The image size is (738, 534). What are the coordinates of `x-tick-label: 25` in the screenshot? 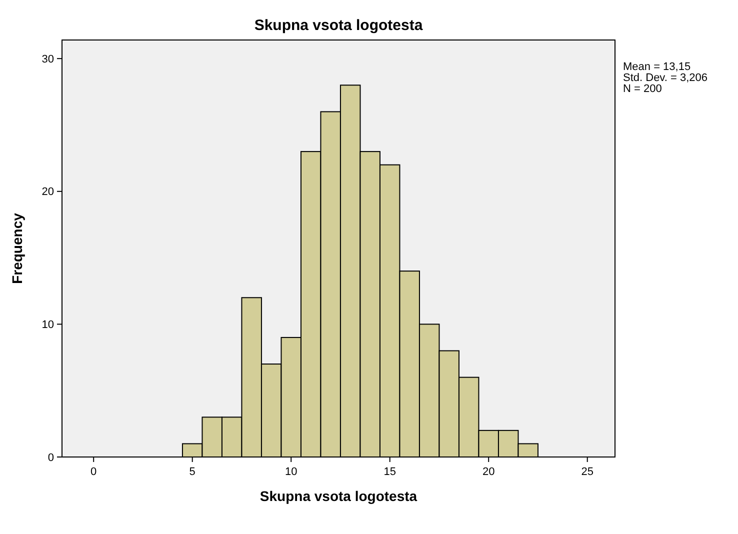 It's located at (587, 472).